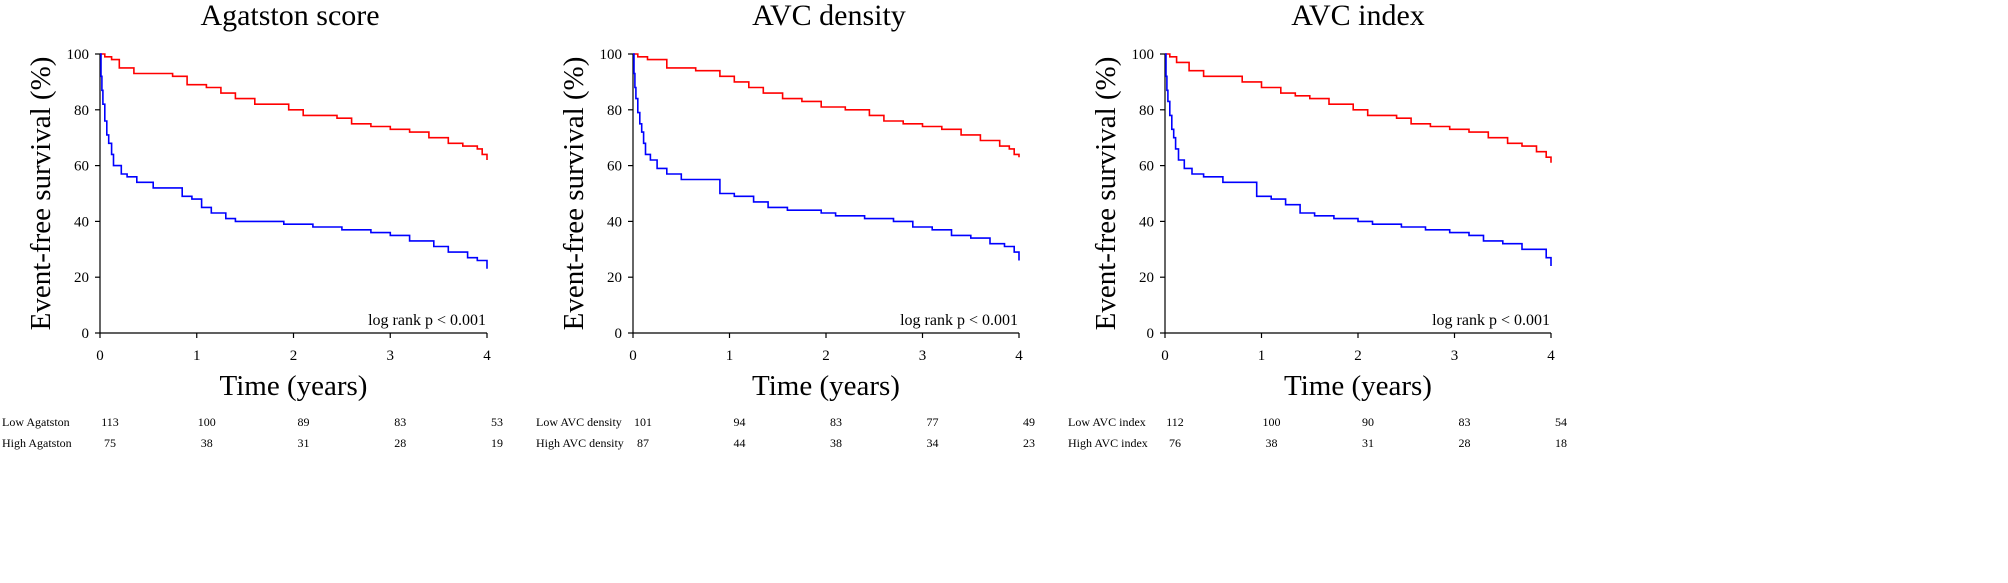 The height and width of the screenshot is (583, 2008). Describe the element at coordinates (36, 422) in the screenshot. I see `risk-table-row-label: Low Agatston` at that location.